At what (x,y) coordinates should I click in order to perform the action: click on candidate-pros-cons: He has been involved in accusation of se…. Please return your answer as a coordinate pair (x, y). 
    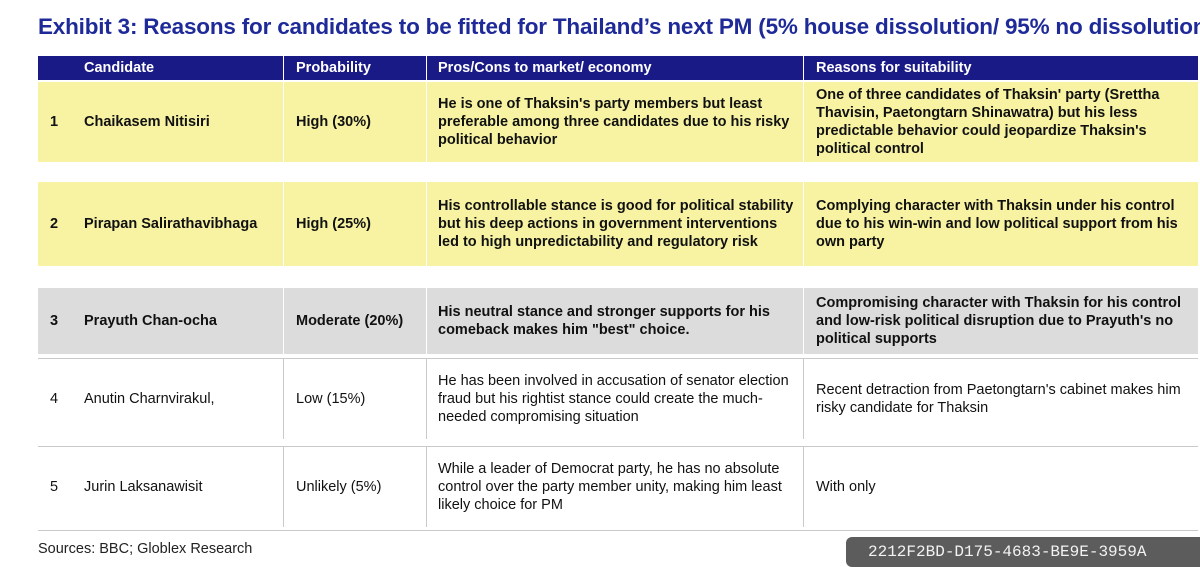
    Looking at the image, I should click on (613, 399).